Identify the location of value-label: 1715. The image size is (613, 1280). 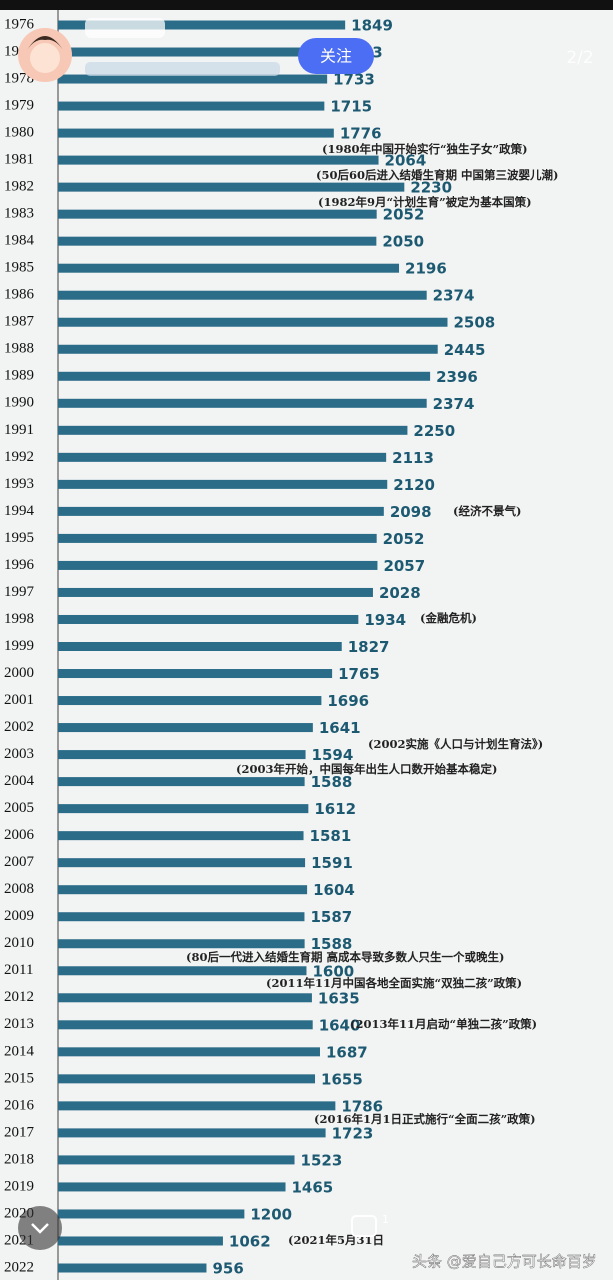
(351, 107).